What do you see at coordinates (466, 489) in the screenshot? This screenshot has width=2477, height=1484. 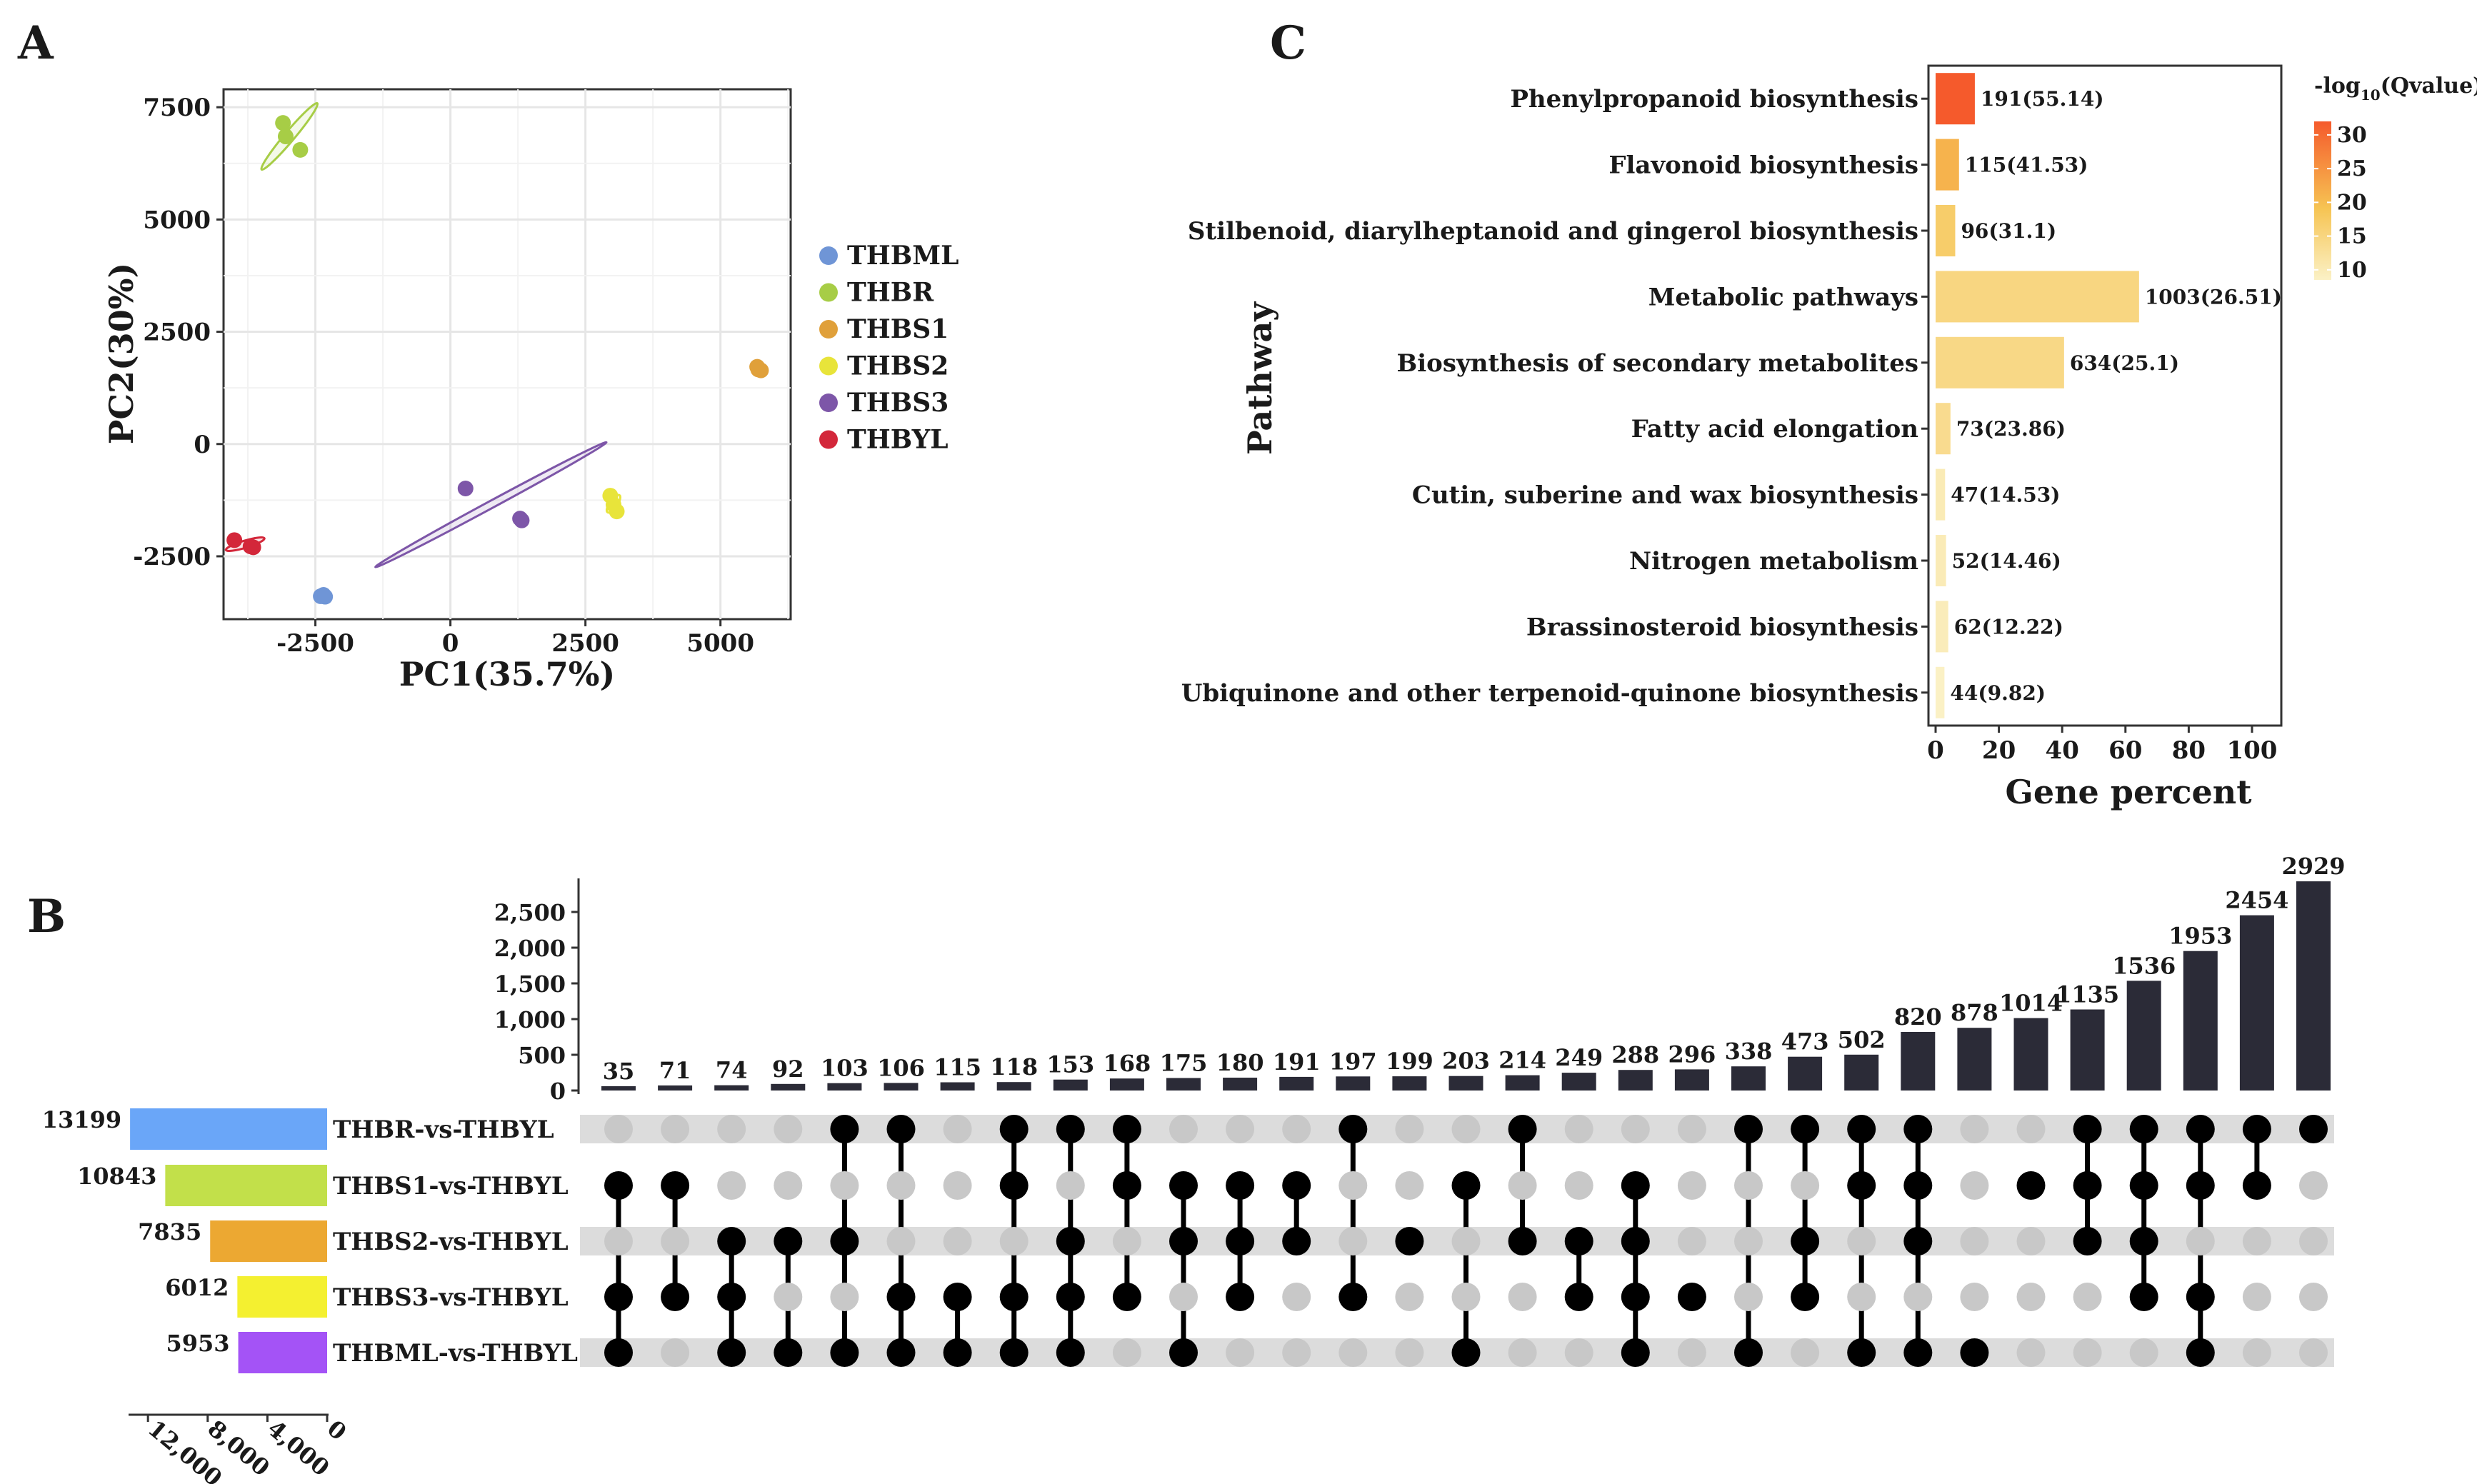 I see `pca-point-thbs3` at bounding box center [466, 489].